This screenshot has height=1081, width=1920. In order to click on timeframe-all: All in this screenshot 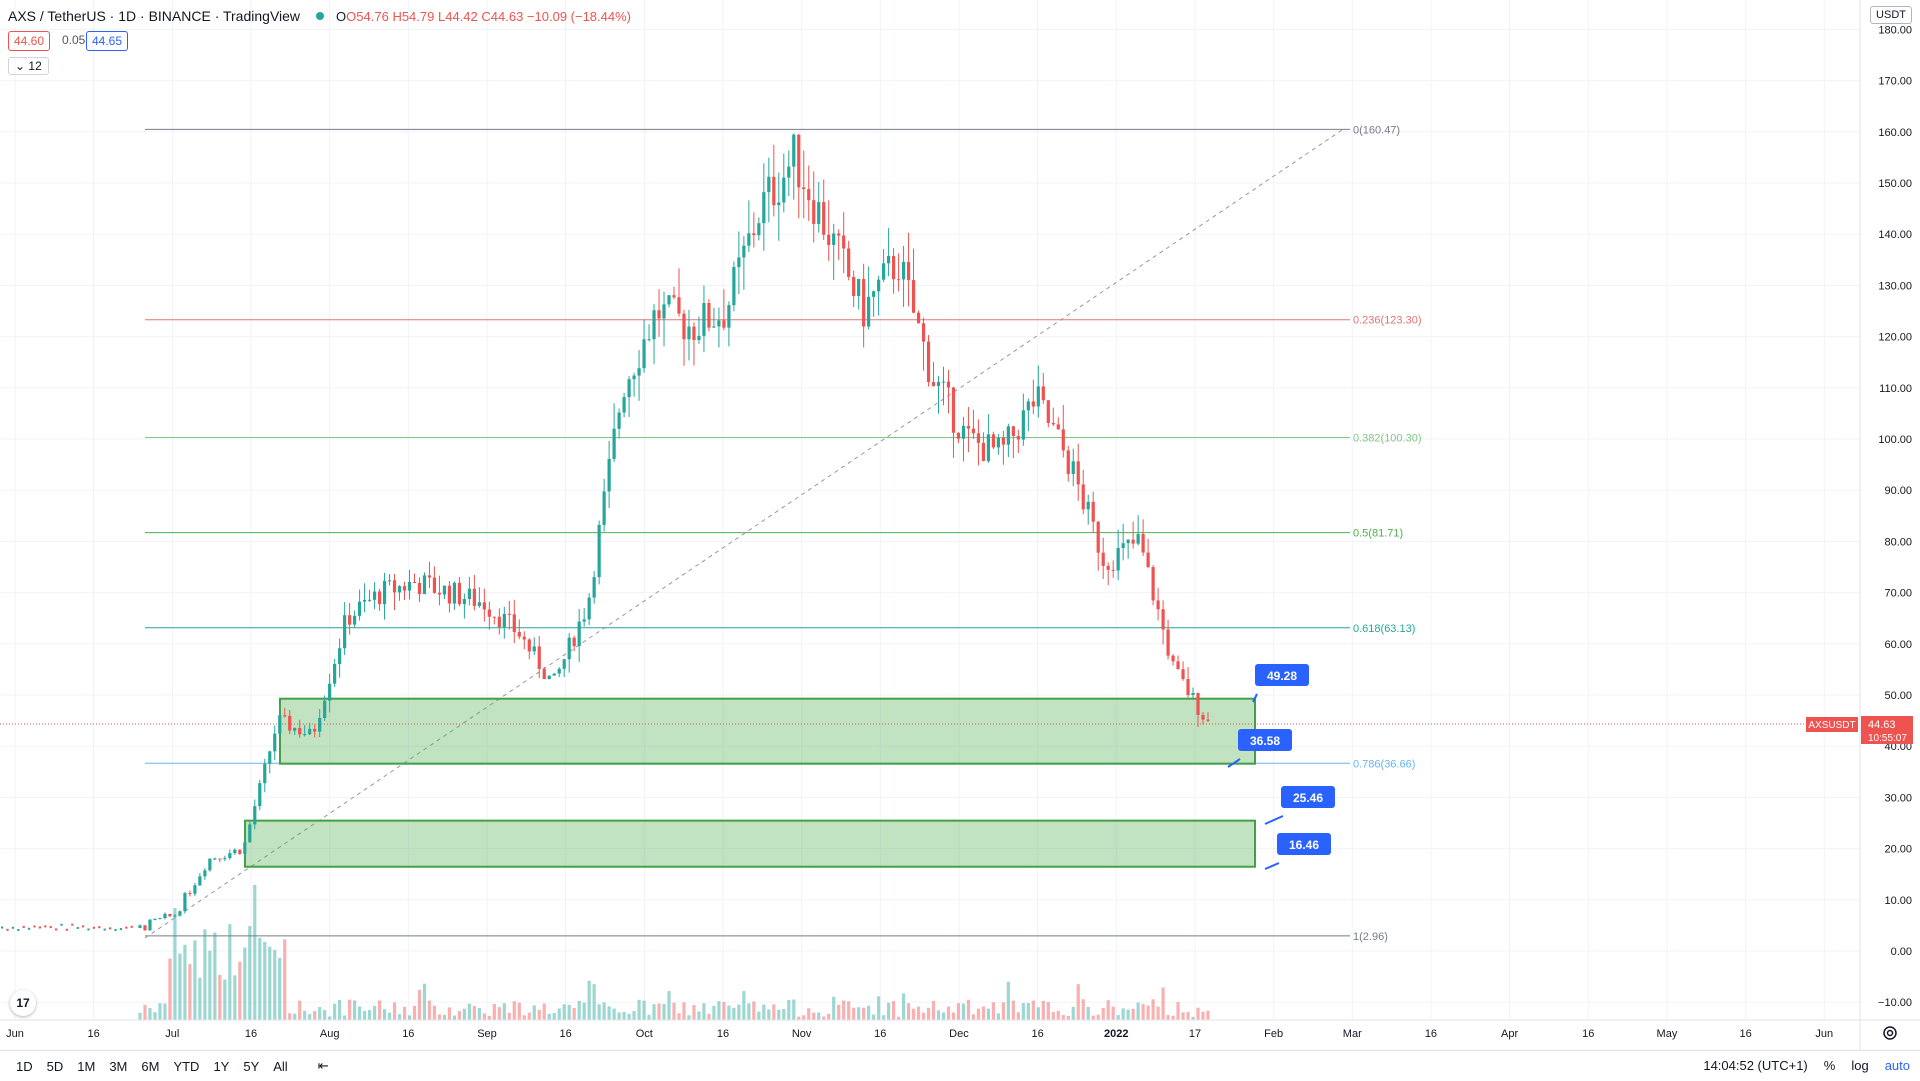, I will do `click(280, 1066)`.